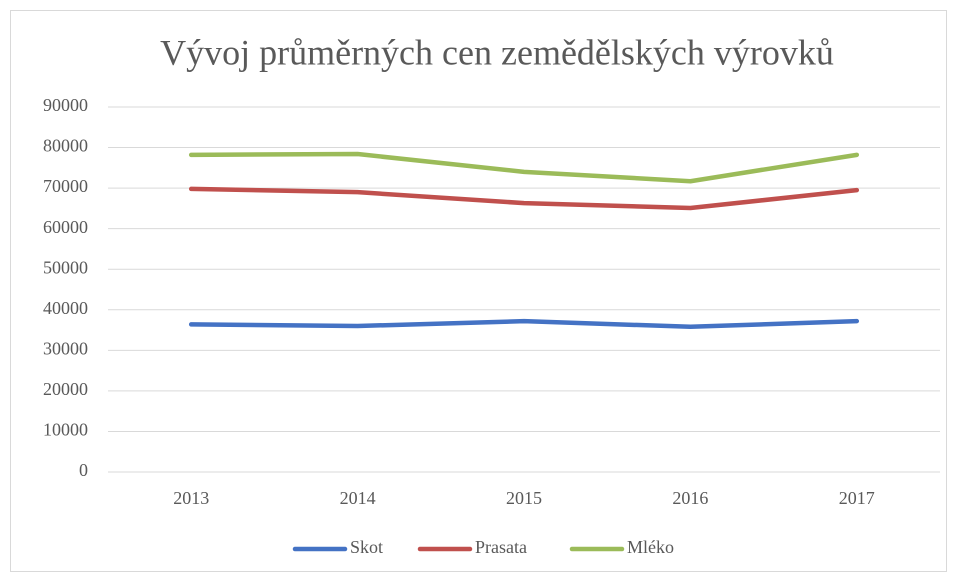 The image size is (957, 581). I want to click on x-tick-label: 2014, so click(358, 498).